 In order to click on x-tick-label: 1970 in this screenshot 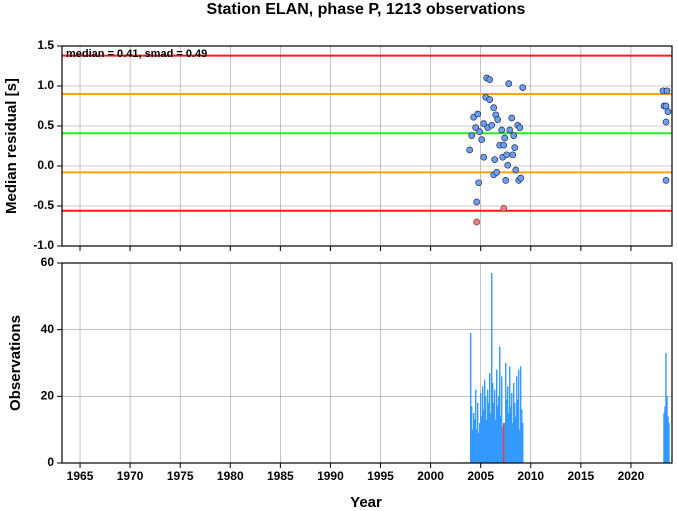, I will do `click(130, 476)`.